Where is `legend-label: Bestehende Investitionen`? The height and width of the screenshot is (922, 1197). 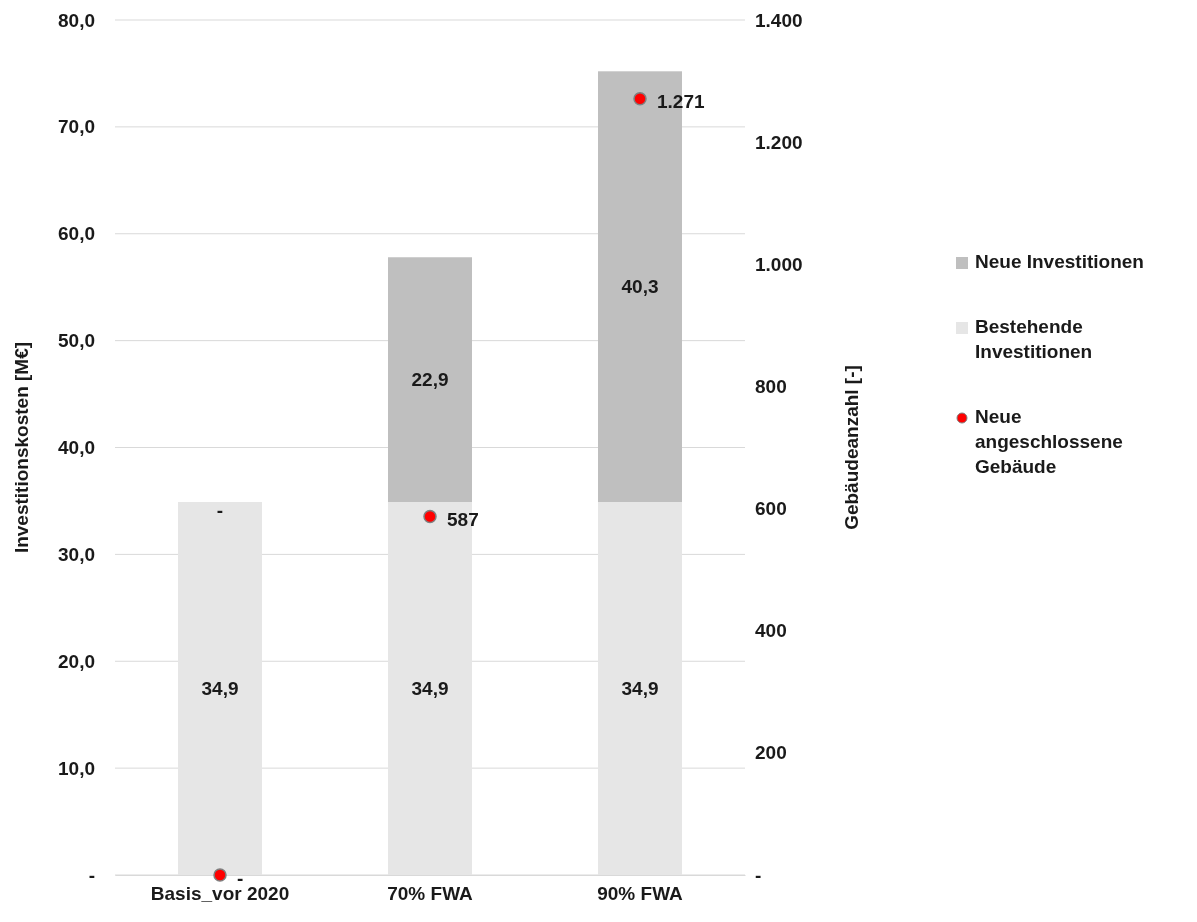
legend-label: Bestehende Investitionen is located at coordinates (1034, 339).